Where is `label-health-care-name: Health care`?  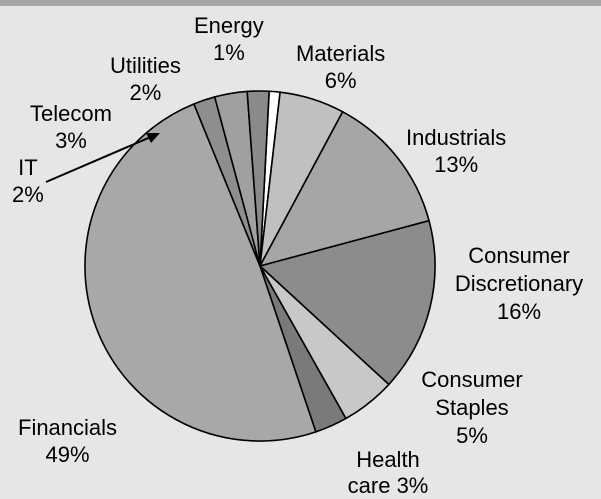 label-health-care-name: Health care is located at coordinates (383, 472).